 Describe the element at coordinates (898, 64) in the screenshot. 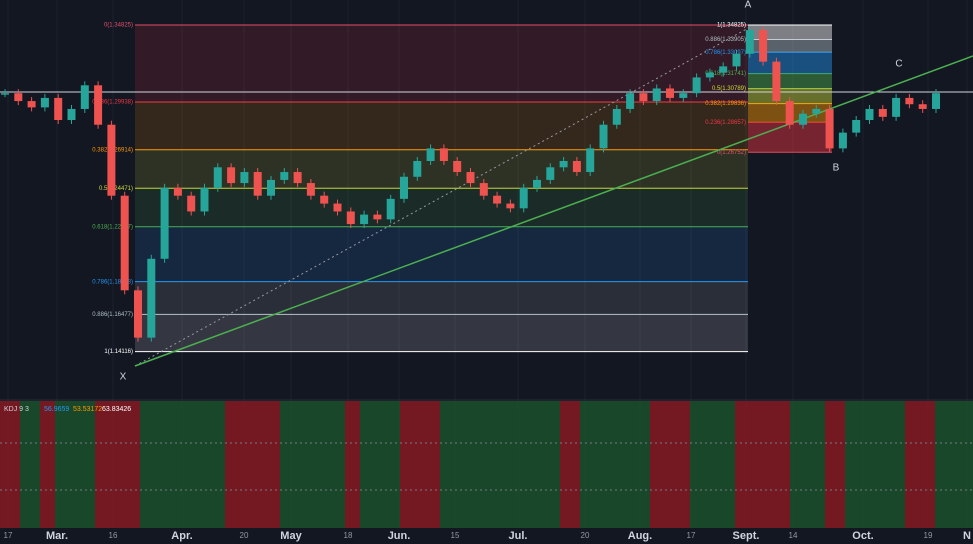

I see `point-label: C` at that location.